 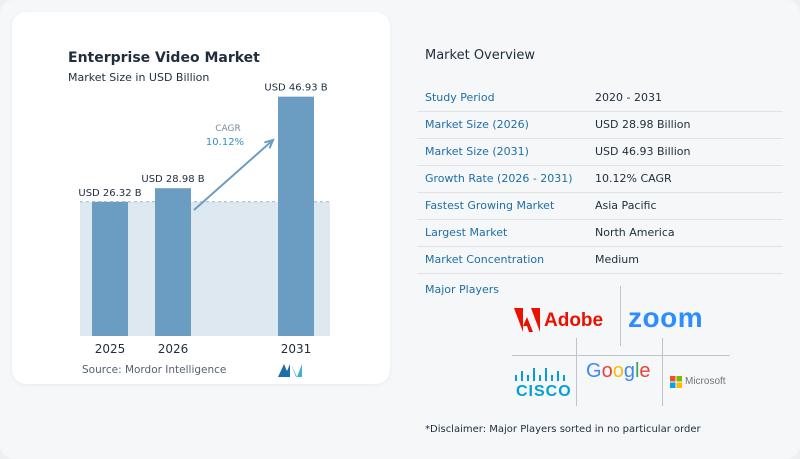 I want to click on overview-key: Largest Market, so click(x=502, y=233).